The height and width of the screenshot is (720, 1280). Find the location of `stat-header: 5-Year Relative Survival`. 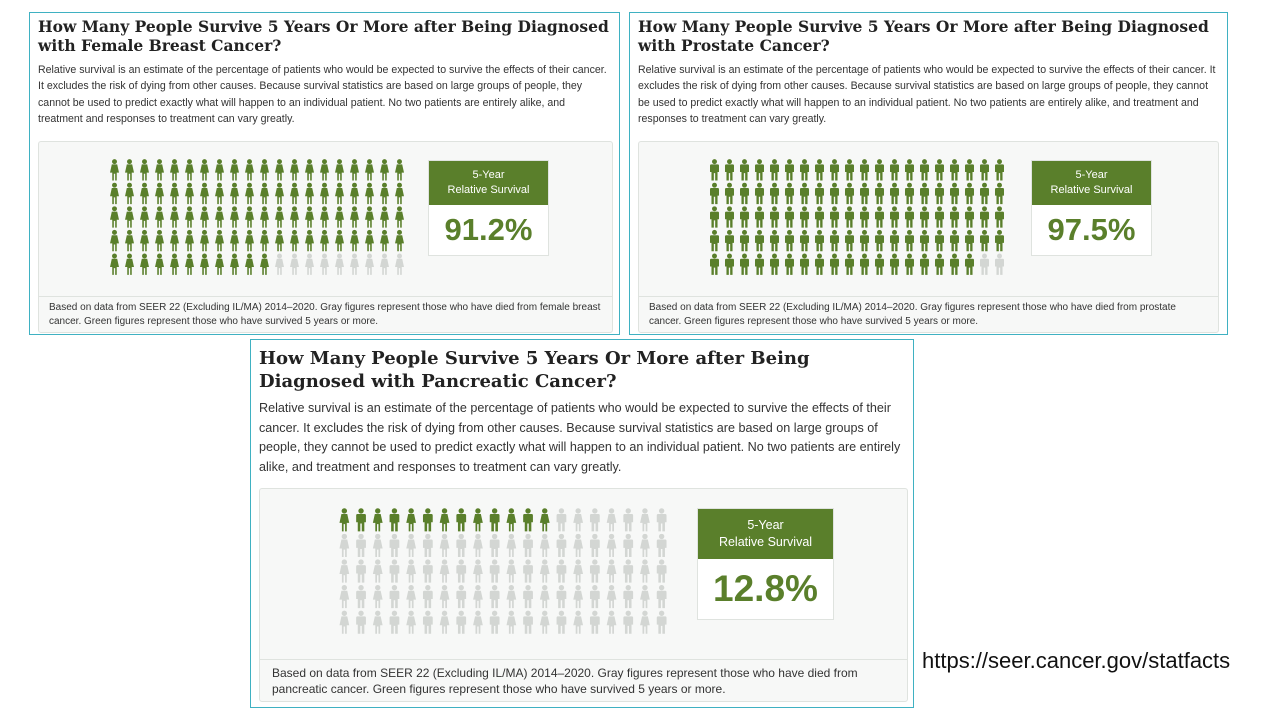

stat-header: 5-Year Relative Survival is located at coordinates (488, 183).